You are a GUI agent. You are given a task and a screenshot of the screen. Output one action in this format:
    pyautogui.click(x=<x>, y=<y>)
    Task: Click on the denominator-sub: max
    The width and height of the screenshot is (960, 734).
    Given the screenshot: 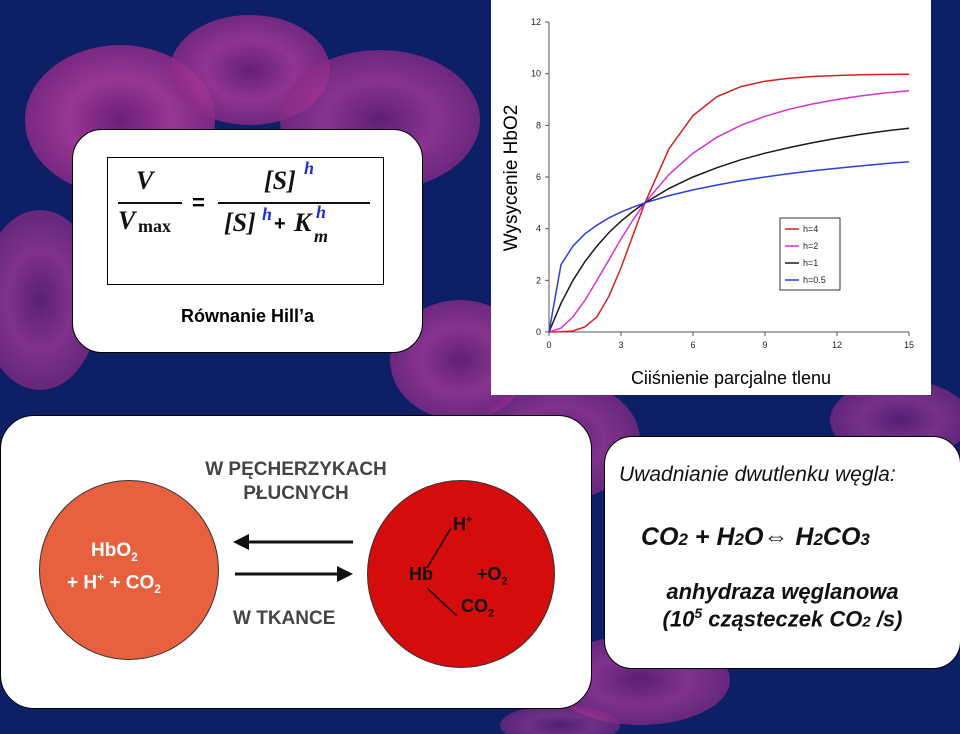 What is the action you would take?
    pyautogui.click(x=154, y=226)
    